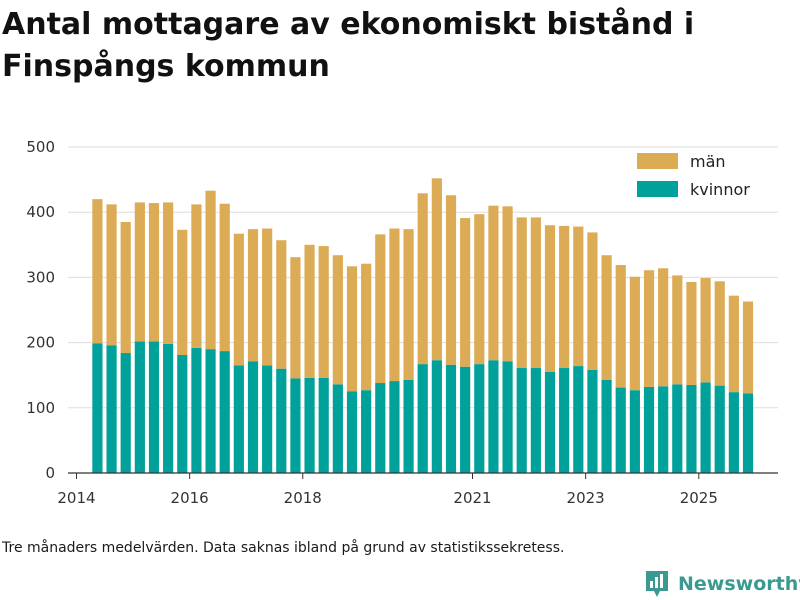  I want to click on x-tick-label: 2023, so click(586, 498).